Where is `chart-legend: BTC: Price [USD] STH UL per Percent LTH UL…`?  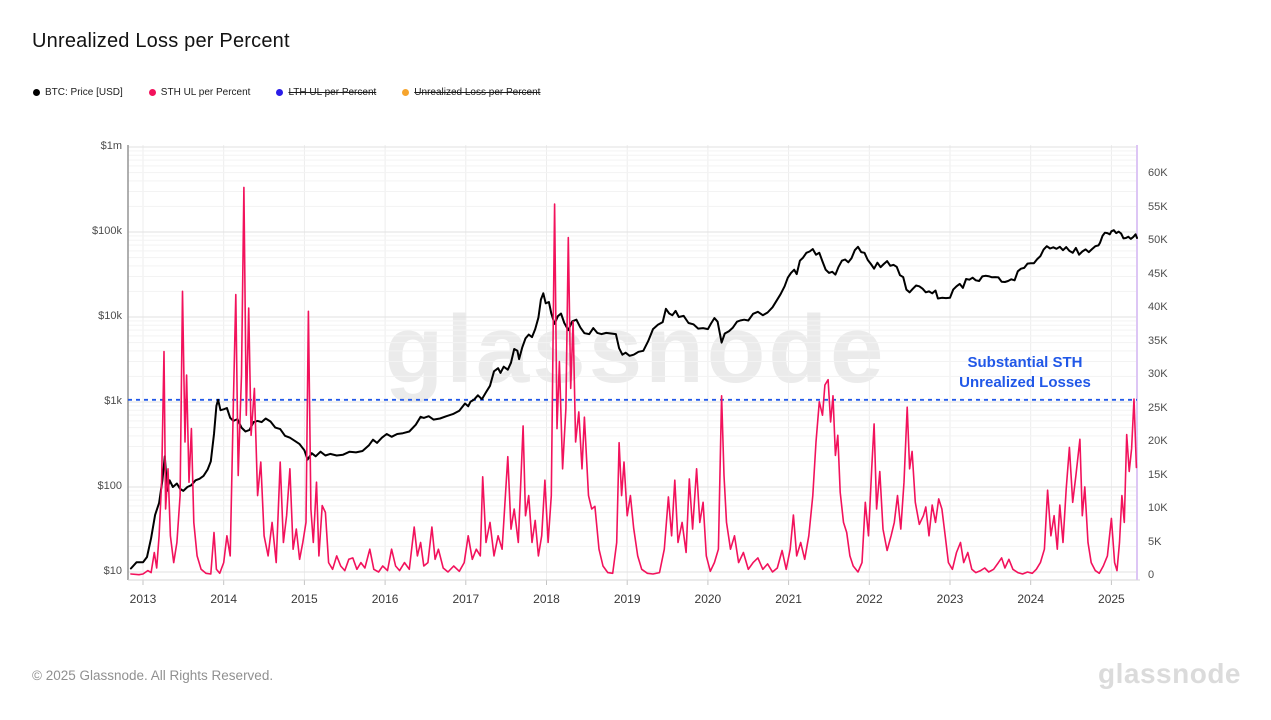 chart-legend: BTC: Price [USD] STH UL per Percent LTH UL… is located at coordinates (286, 92).